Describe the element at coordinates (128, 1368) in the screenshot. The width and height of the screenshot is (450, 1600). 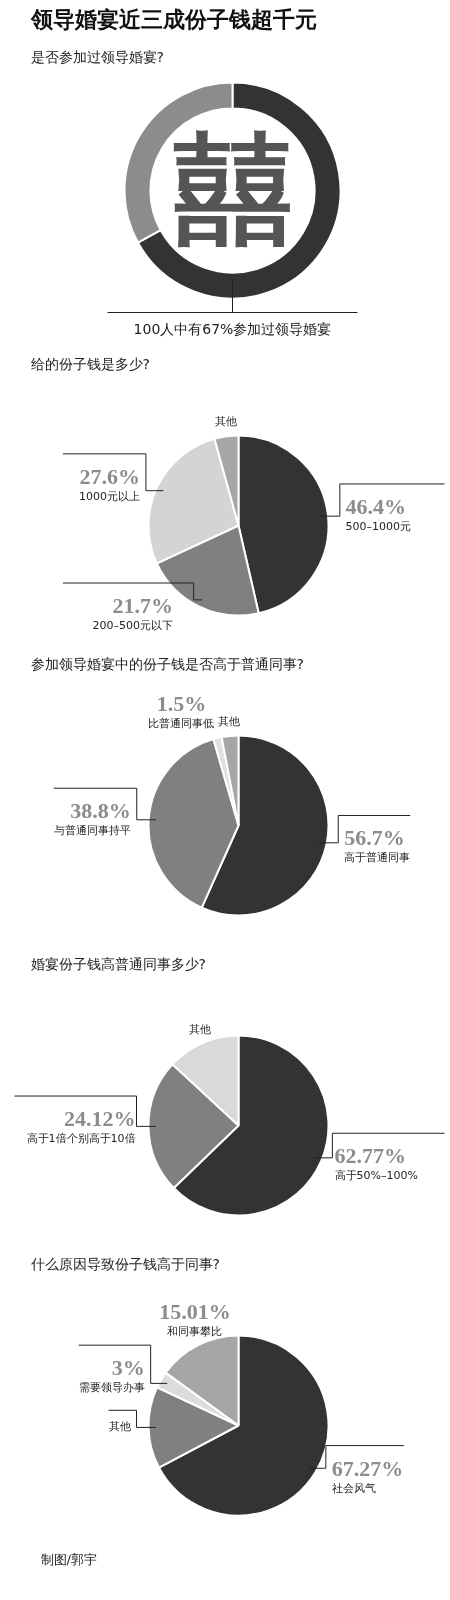
I see `data-label: 3%` at that location.